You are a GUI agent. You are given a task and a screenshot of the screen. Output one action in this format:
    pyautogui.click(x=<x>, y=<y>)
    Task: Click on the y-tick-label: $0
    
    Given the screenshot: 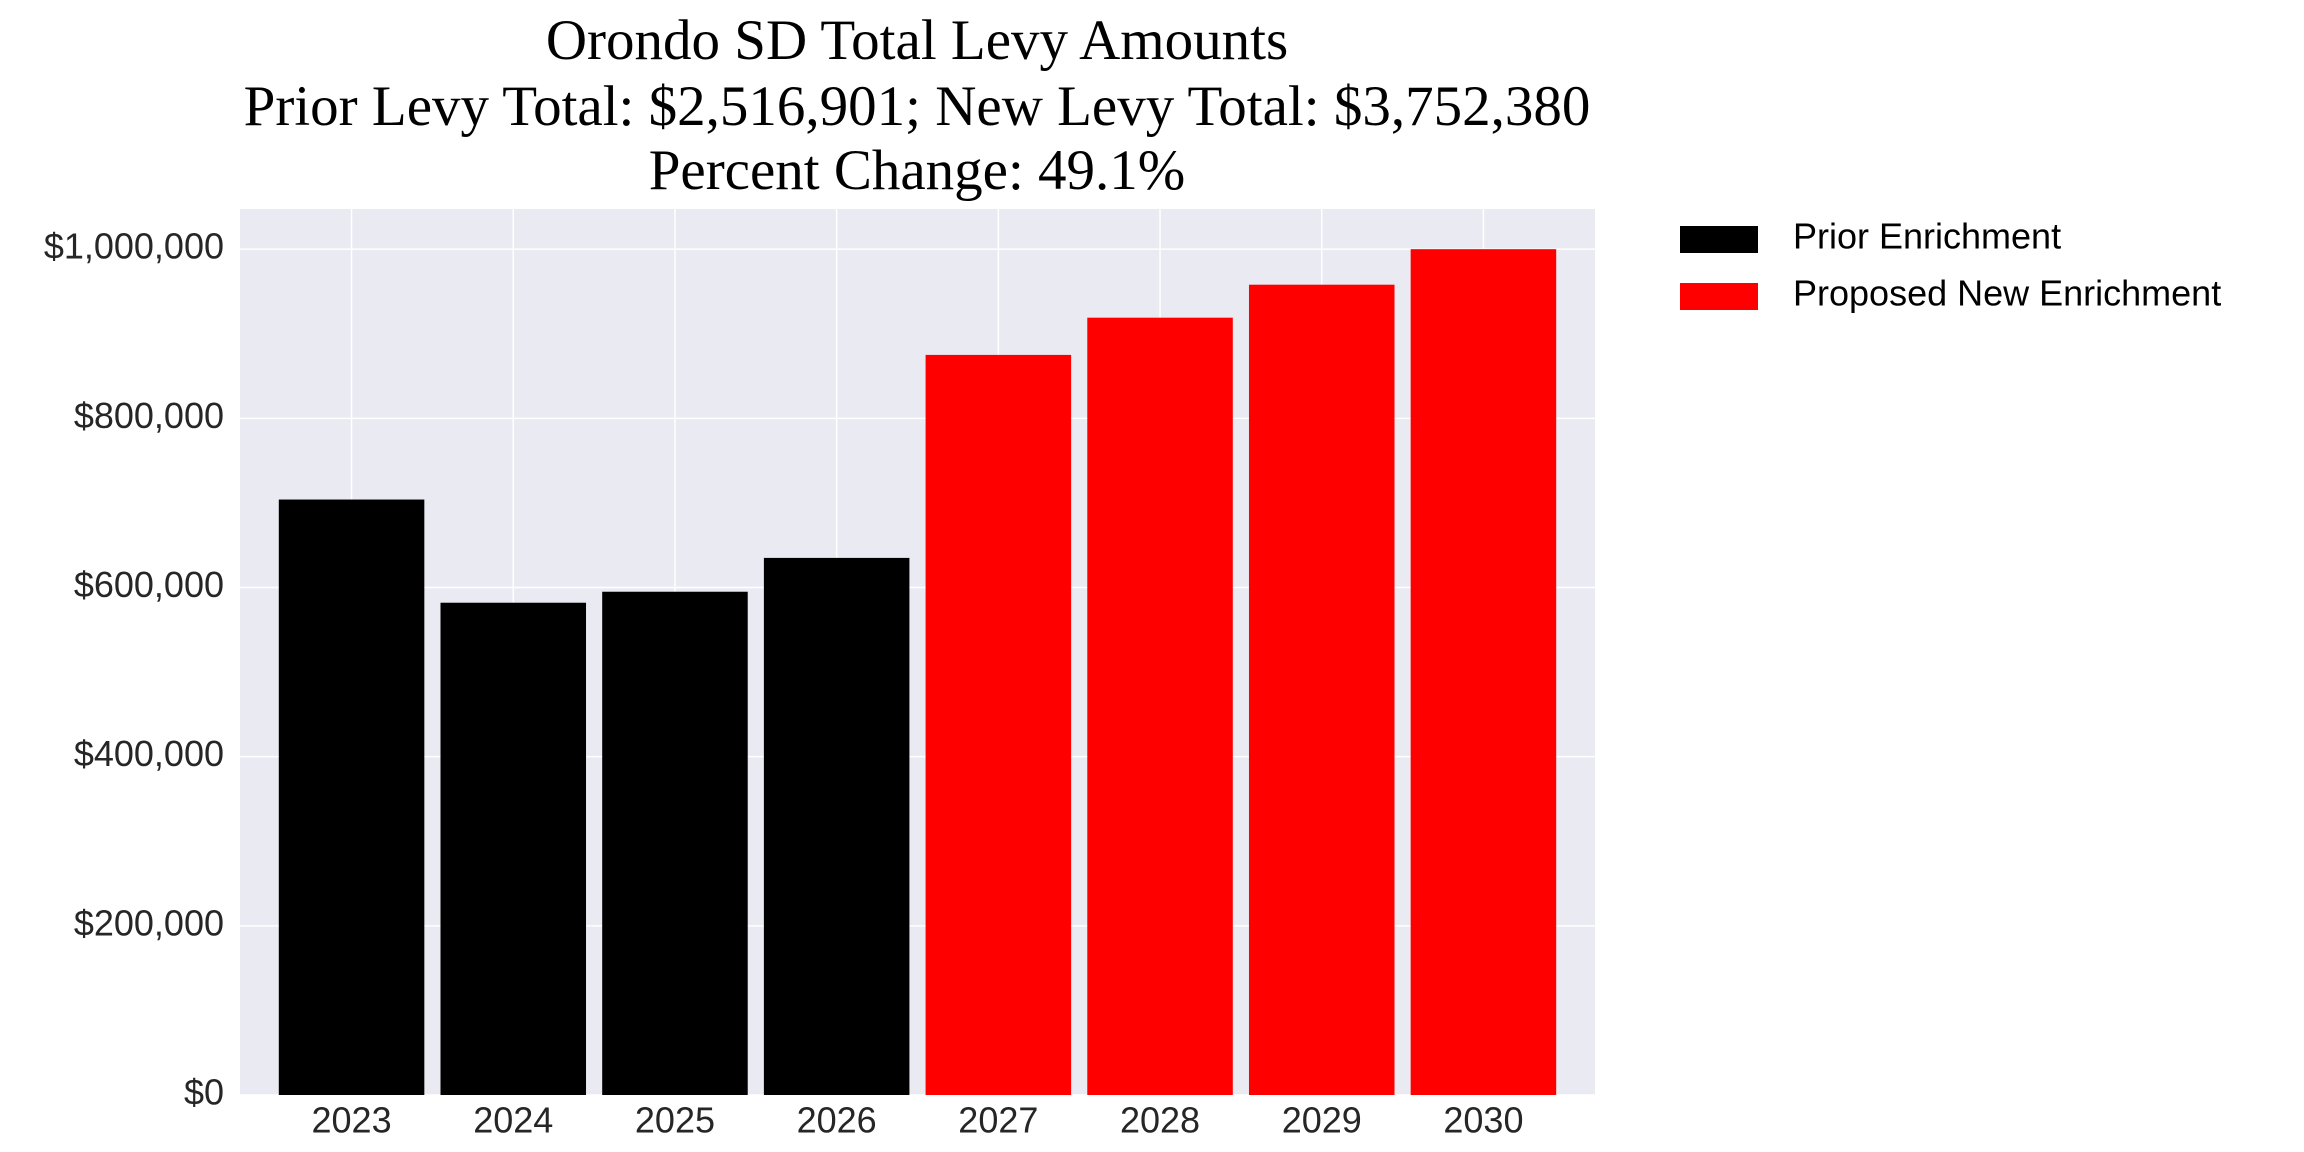 What is the action you would take?
    pyautogui.click(x=204, y=1092)
    